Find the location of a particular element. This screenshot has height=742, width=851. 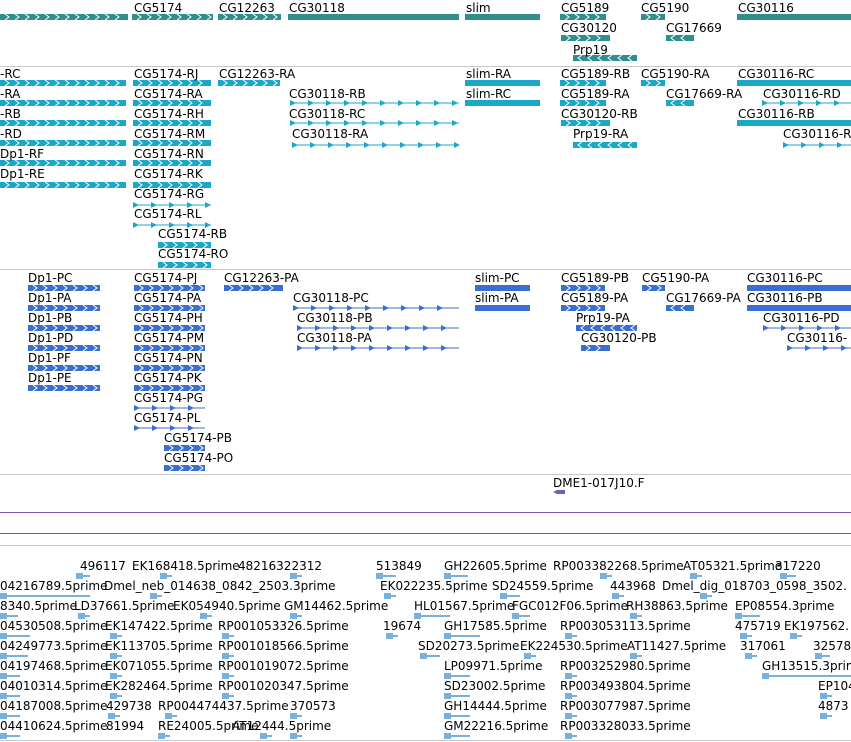

feature-label-est-ek224530: EK224530.5prime is located at coordinates (574, 646).